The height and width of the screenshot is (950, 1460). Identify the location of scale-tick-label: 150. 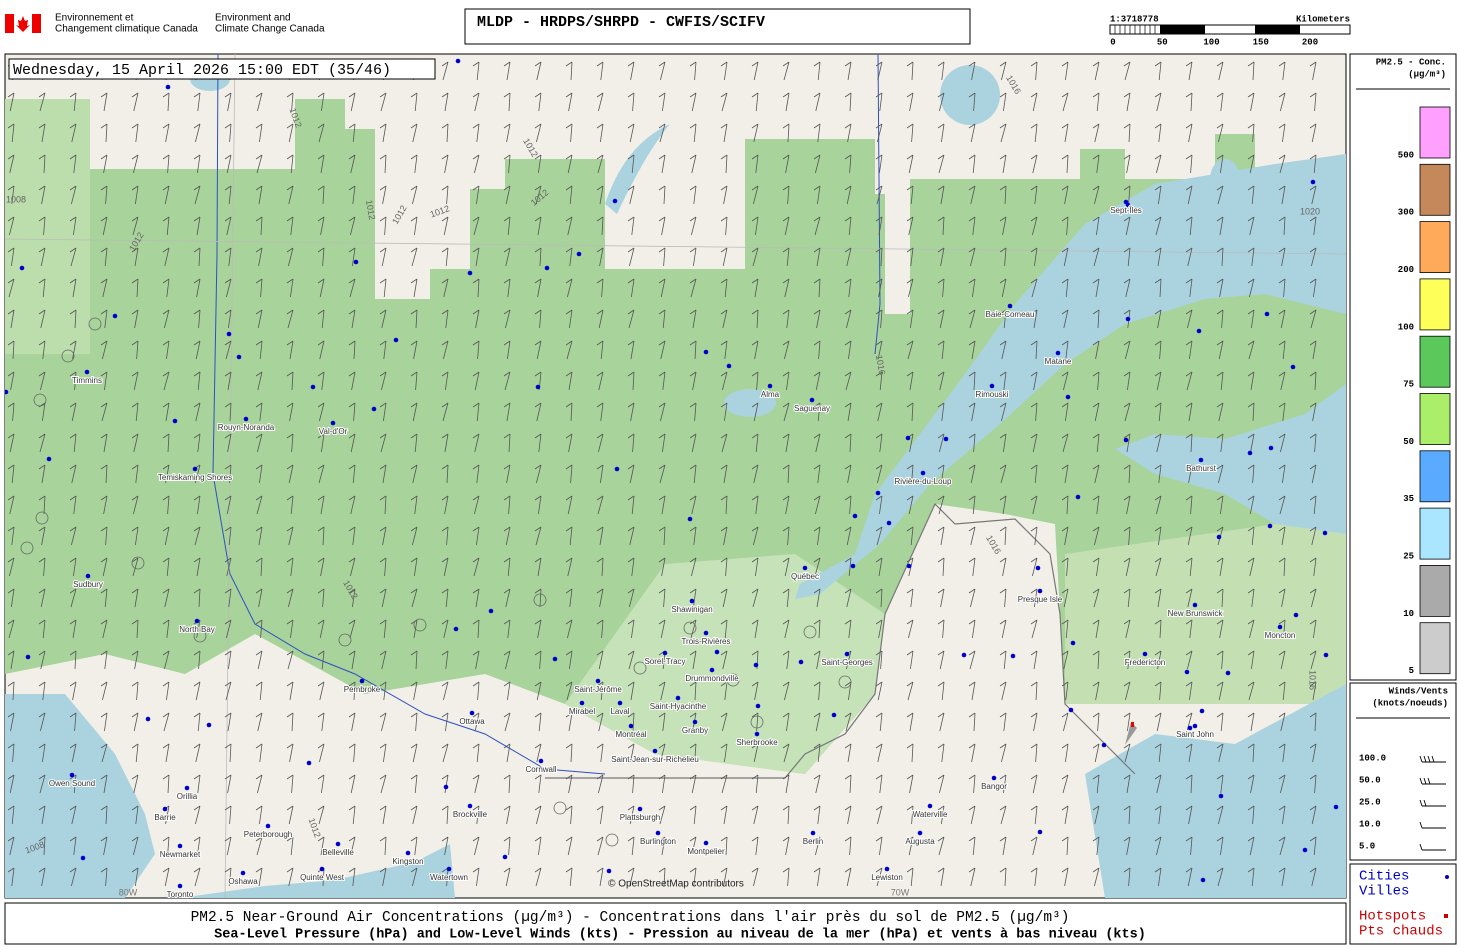
(1261, 42).